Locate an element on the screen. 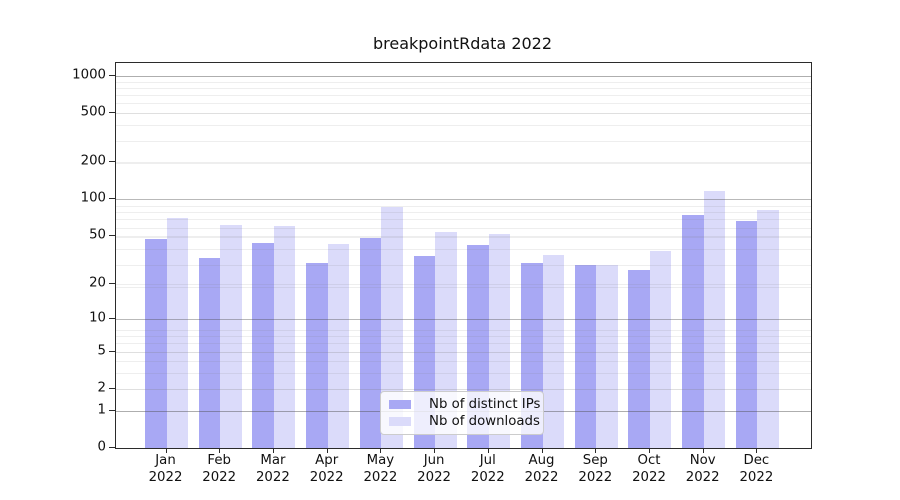 The width and height of the screenshot is (900, 500). legend-label-distinct-ips: Nb of distinct IPs is located at coordinates (485, 404).